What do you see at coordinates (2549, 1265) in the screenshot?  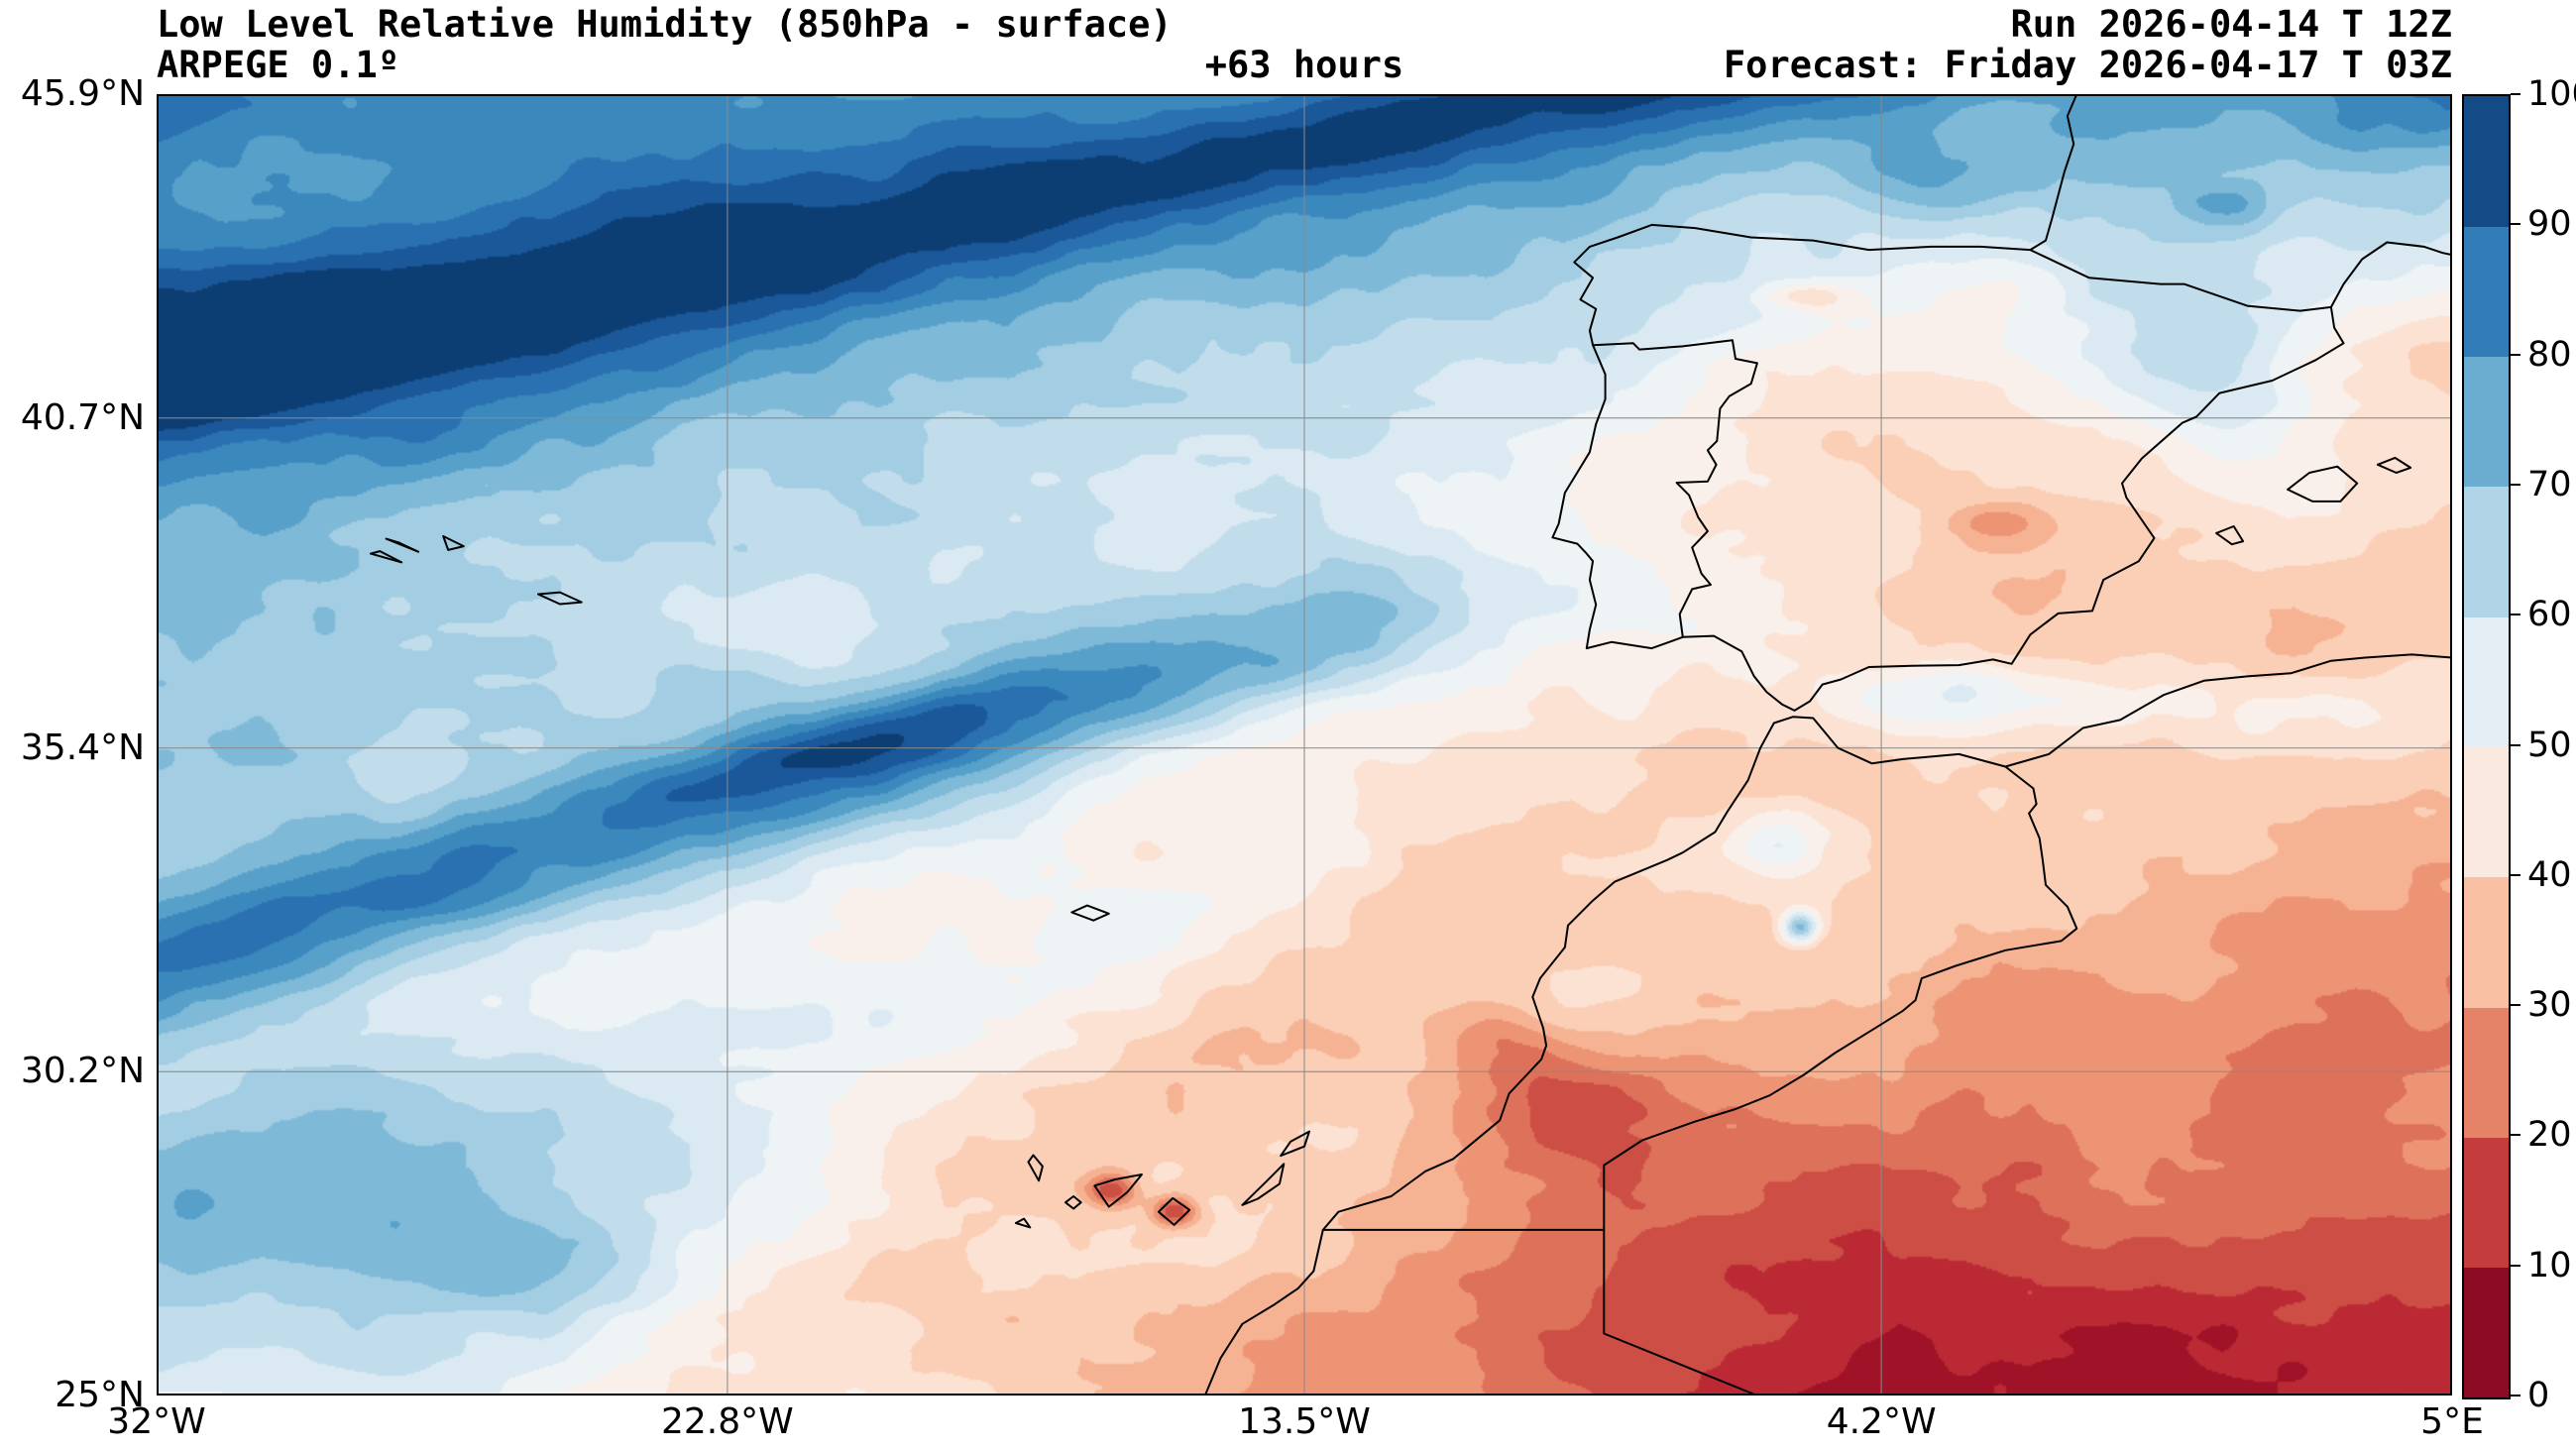 I see `colorbar-tick-label: 10` at bounding box center [2549, 1265].